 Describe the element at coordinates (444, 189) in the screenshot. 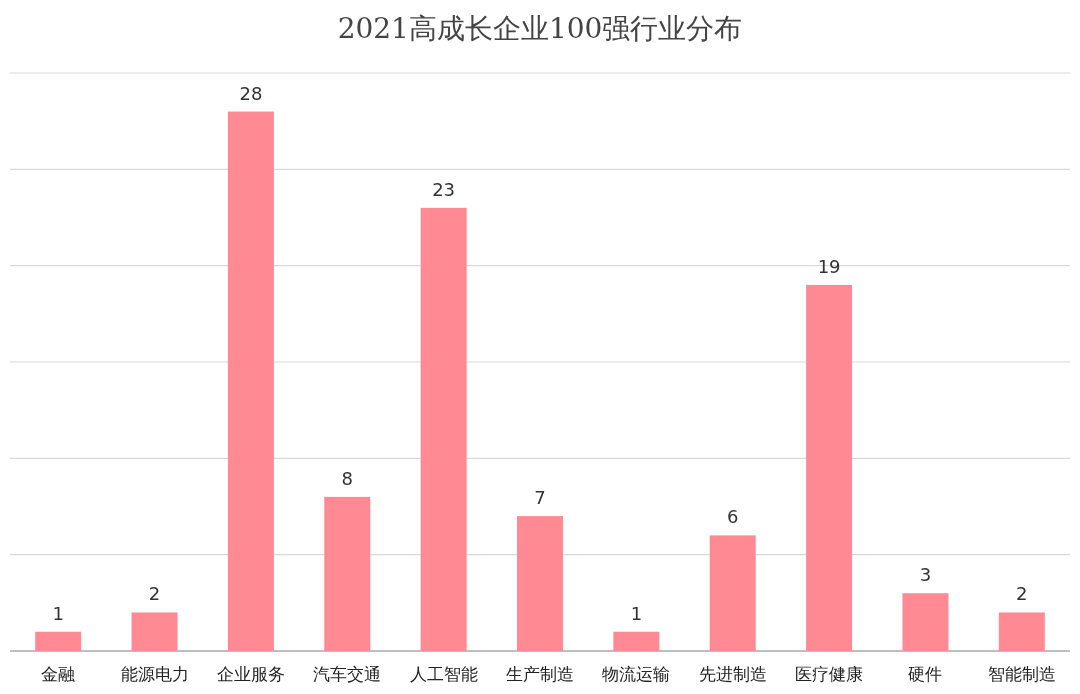

I see `data-label: 23` at that location.